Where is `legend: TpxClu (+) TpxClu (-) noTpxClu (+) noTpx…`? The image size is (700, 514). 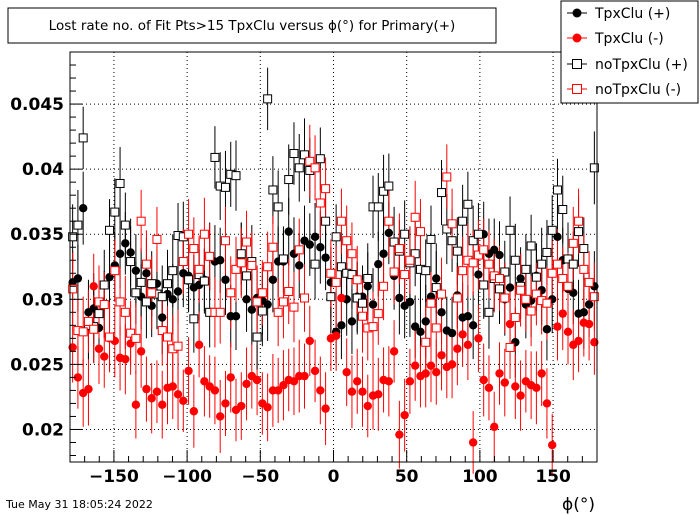 legend: TpxClu (+) TpxClu (-) noTpxClu (+) noTpx… is located at coordinates (629, 52).